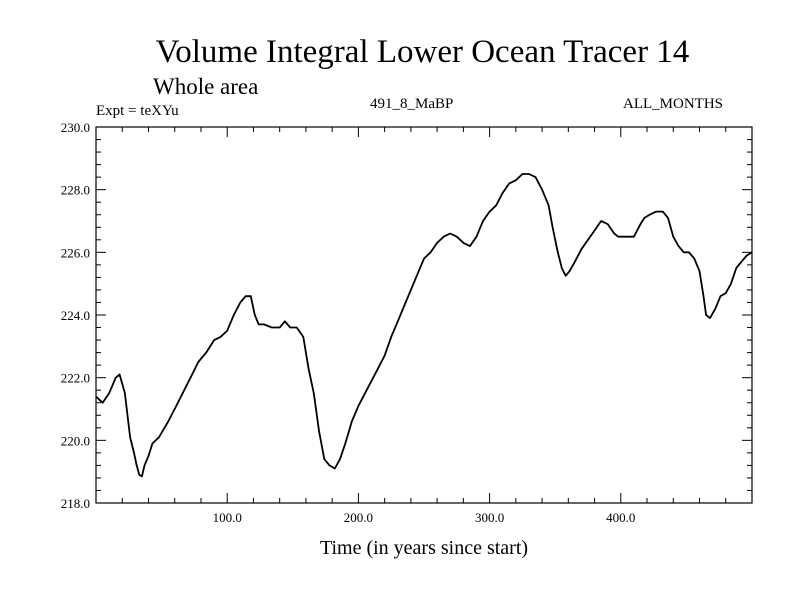  I want to click on y-tick-label: 228.0, so click(75, 190).